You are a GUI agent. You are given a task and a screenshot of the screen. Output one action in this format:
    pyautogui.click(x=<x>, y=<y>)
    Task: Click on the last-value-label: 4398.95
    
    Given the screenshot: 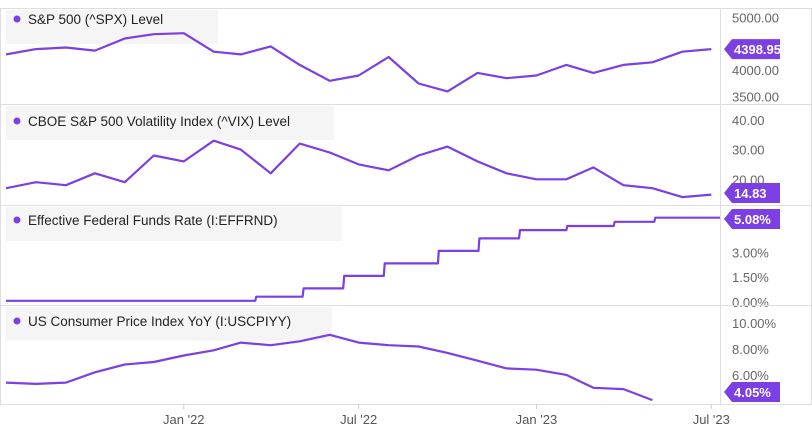 What is the action you would take?
    pyautogui.click(x=757, y=49)
    